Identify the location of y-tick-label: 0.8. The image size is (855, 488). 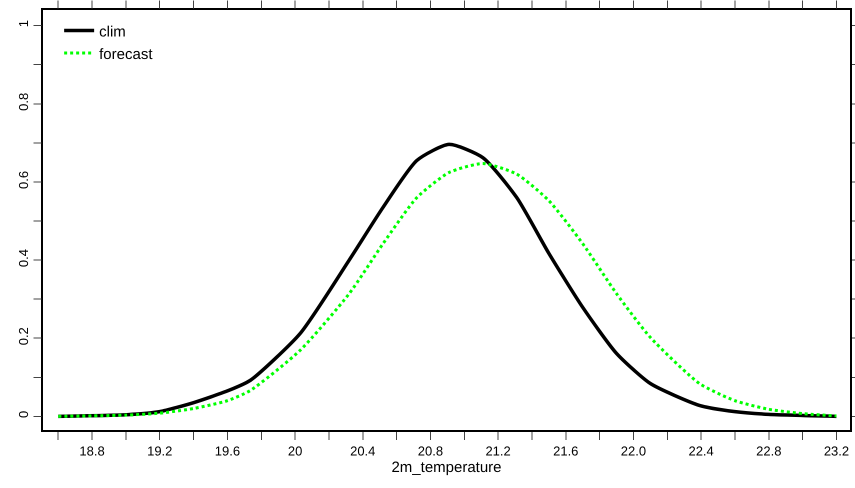
(24, 101).